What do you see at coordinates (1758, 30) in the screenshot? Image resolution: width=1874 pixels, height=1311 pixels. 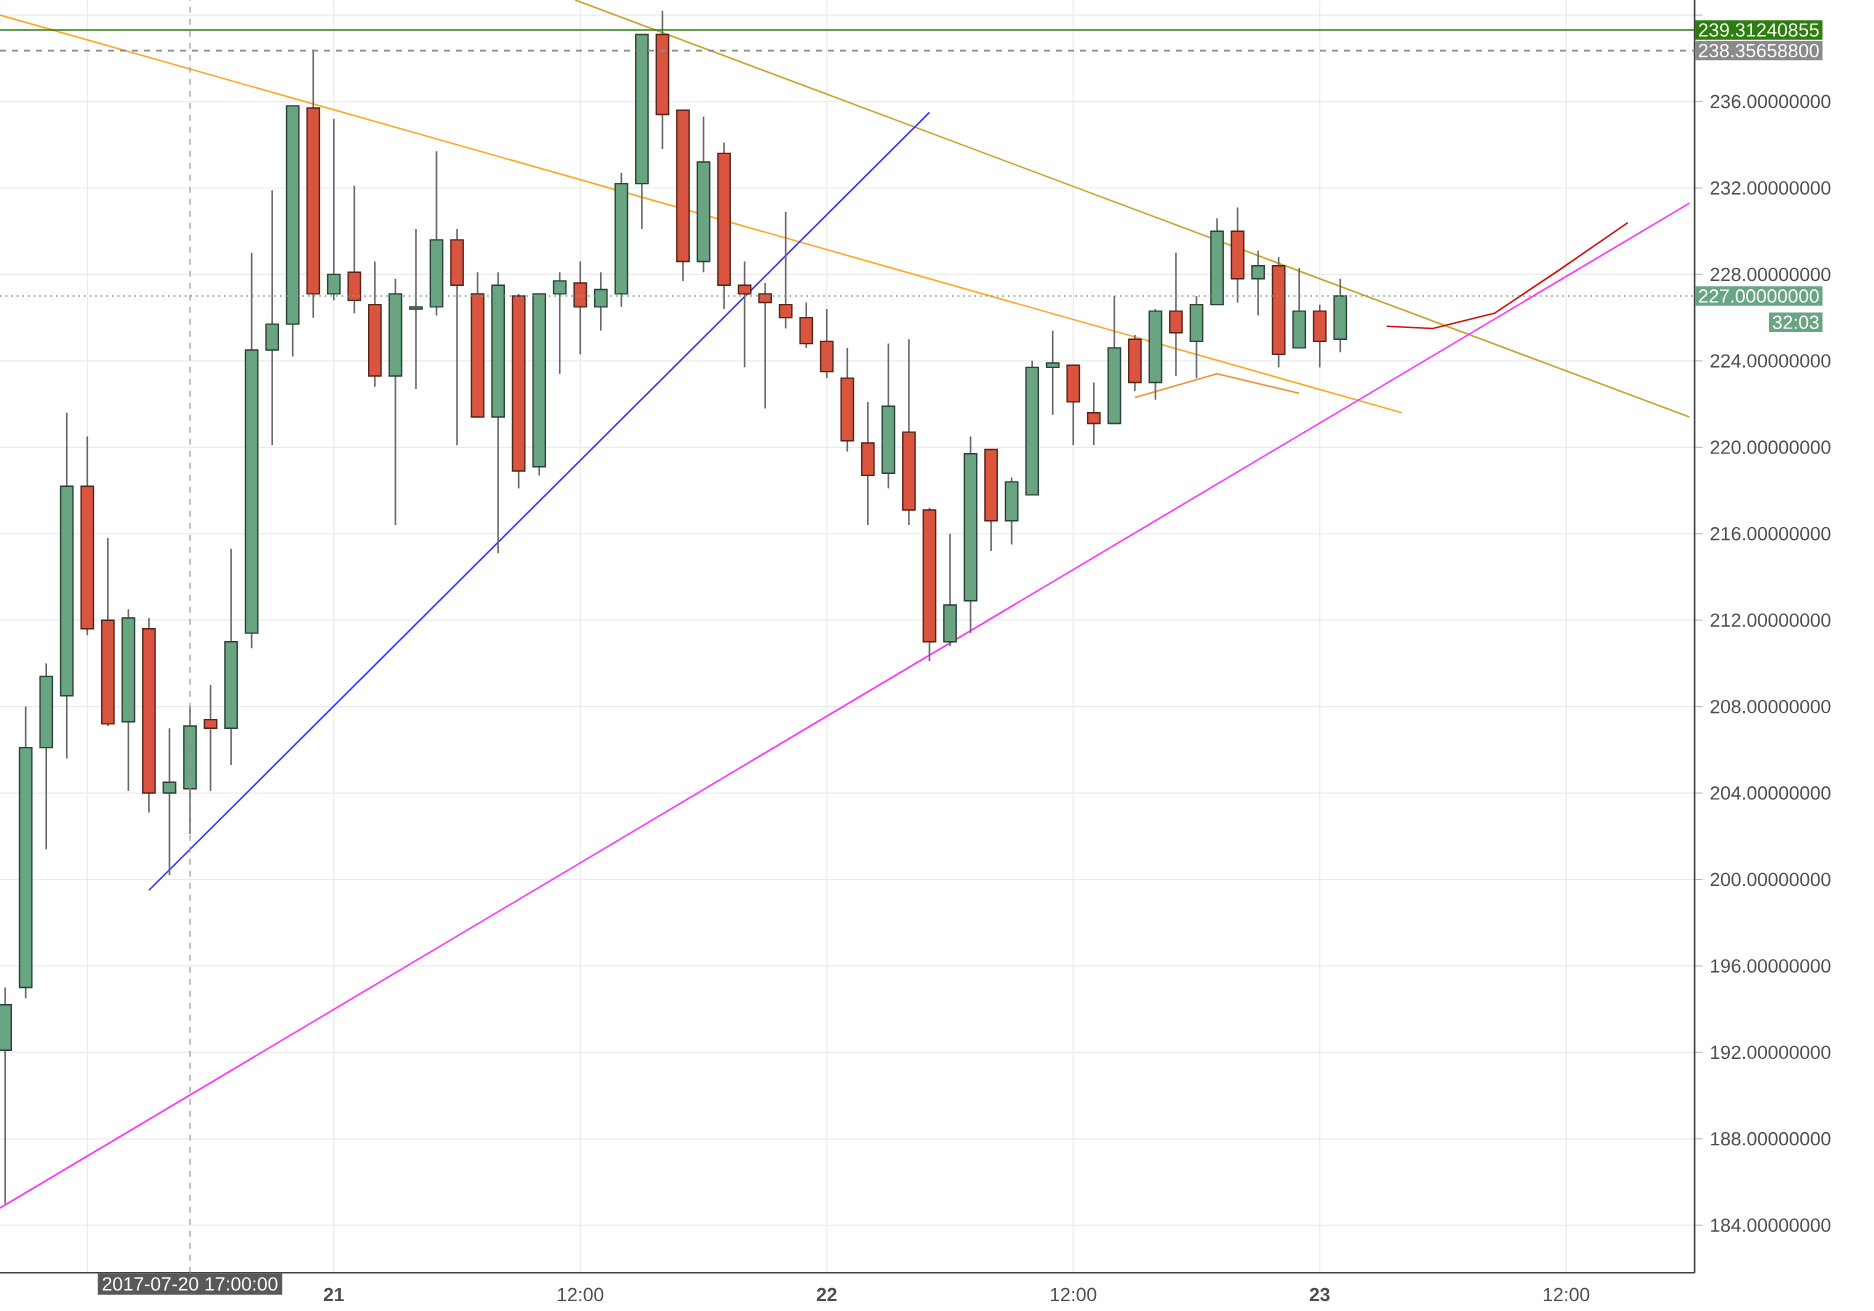 I see `ref-line-label: 239.31240855` at bounding box center [1758, 30].